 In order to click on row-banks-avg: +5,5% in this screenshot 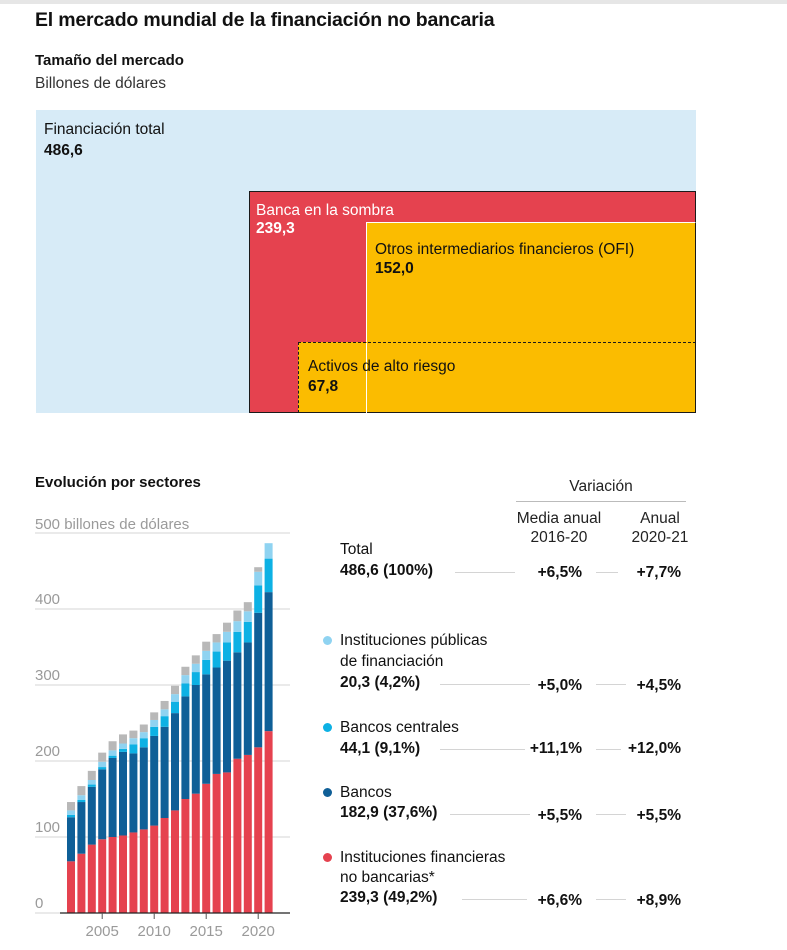, I will do `click(559, 815)`.